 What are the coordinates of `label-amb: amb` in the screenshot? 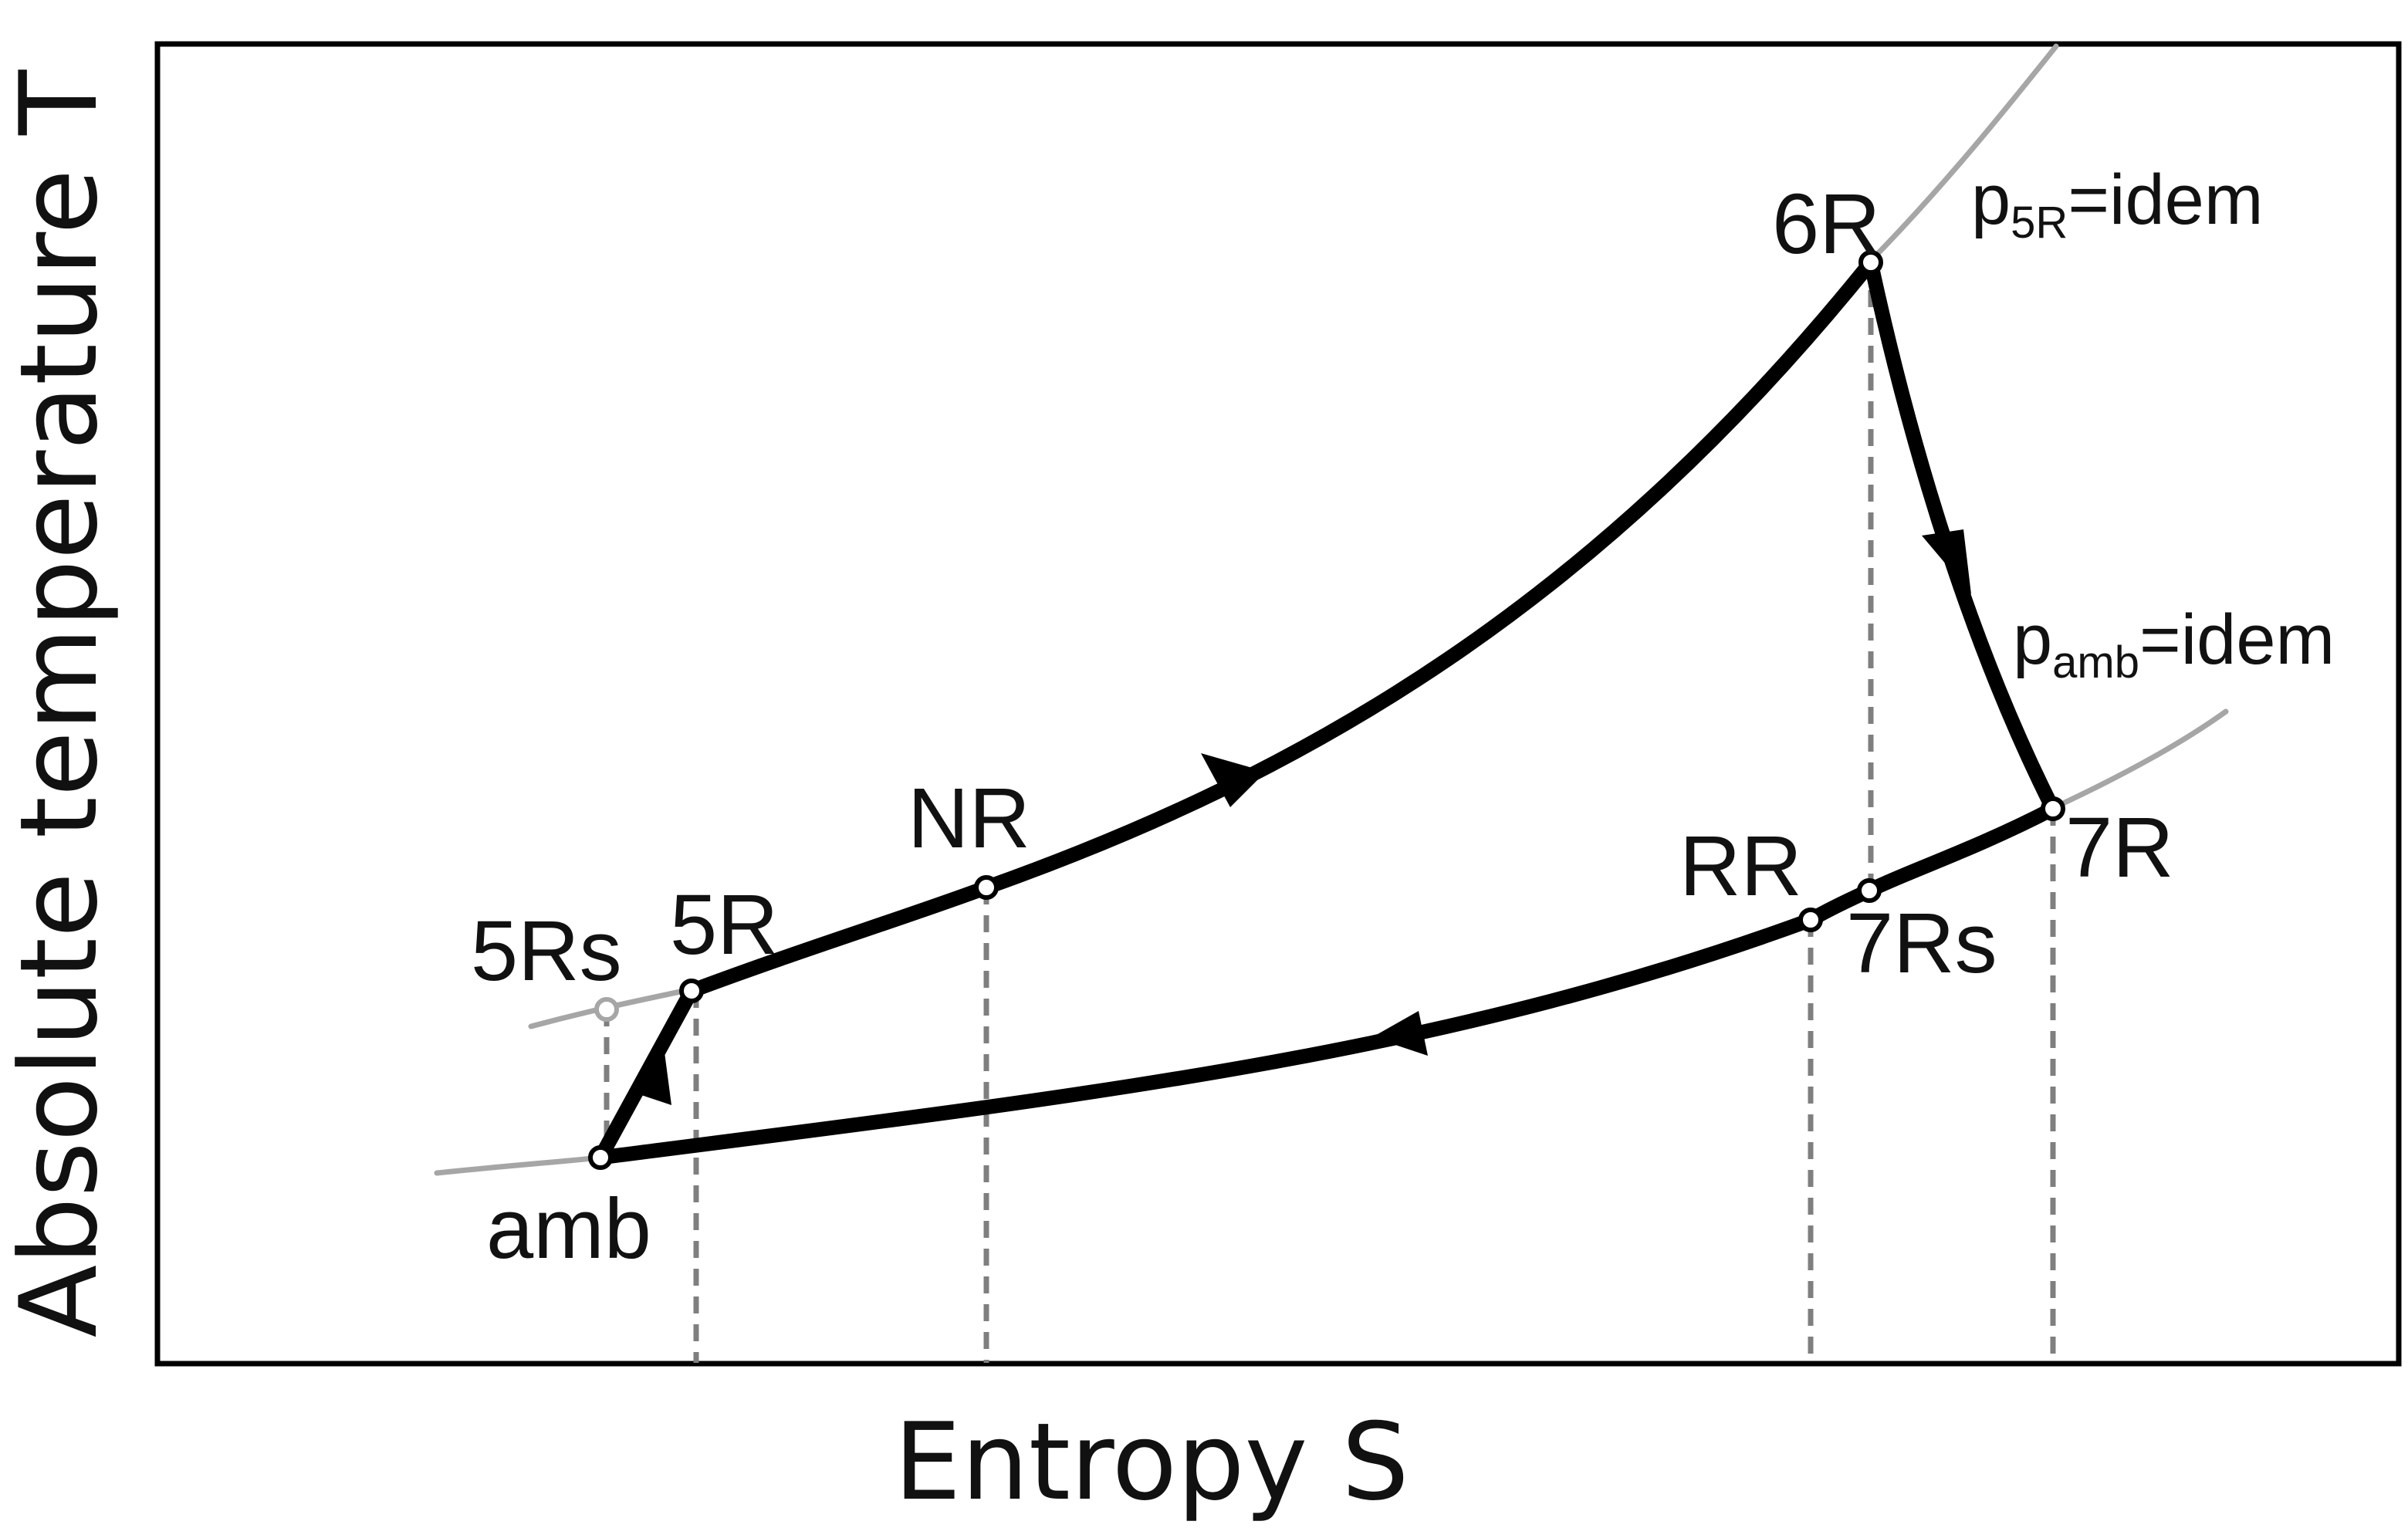 It's located at (568, 1228).